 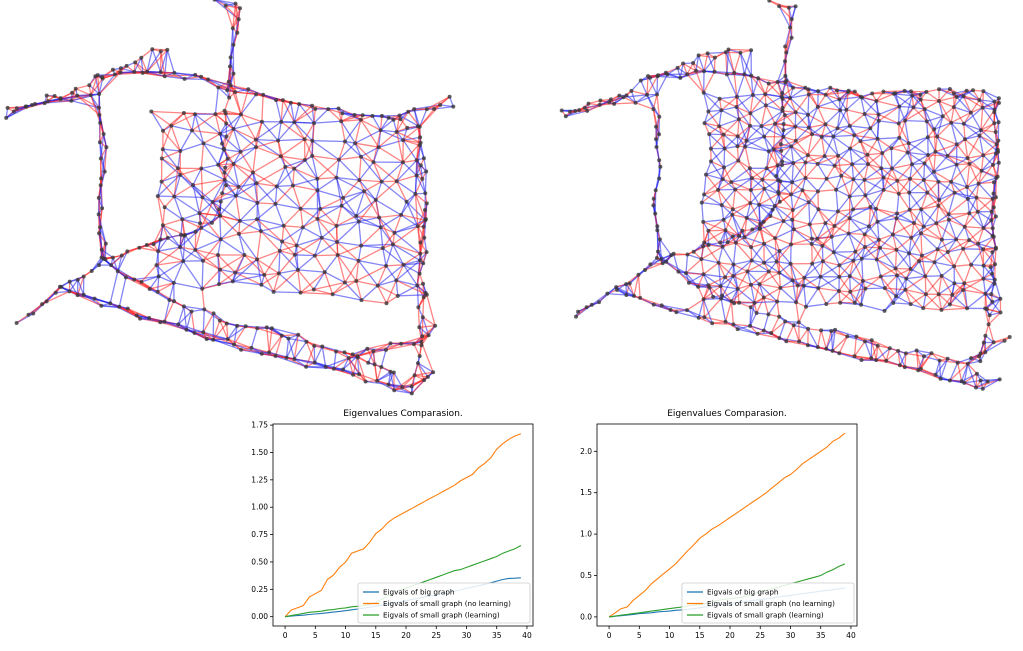 I want to click on y-tick-label: 1.5, so click(x=586, y=492).